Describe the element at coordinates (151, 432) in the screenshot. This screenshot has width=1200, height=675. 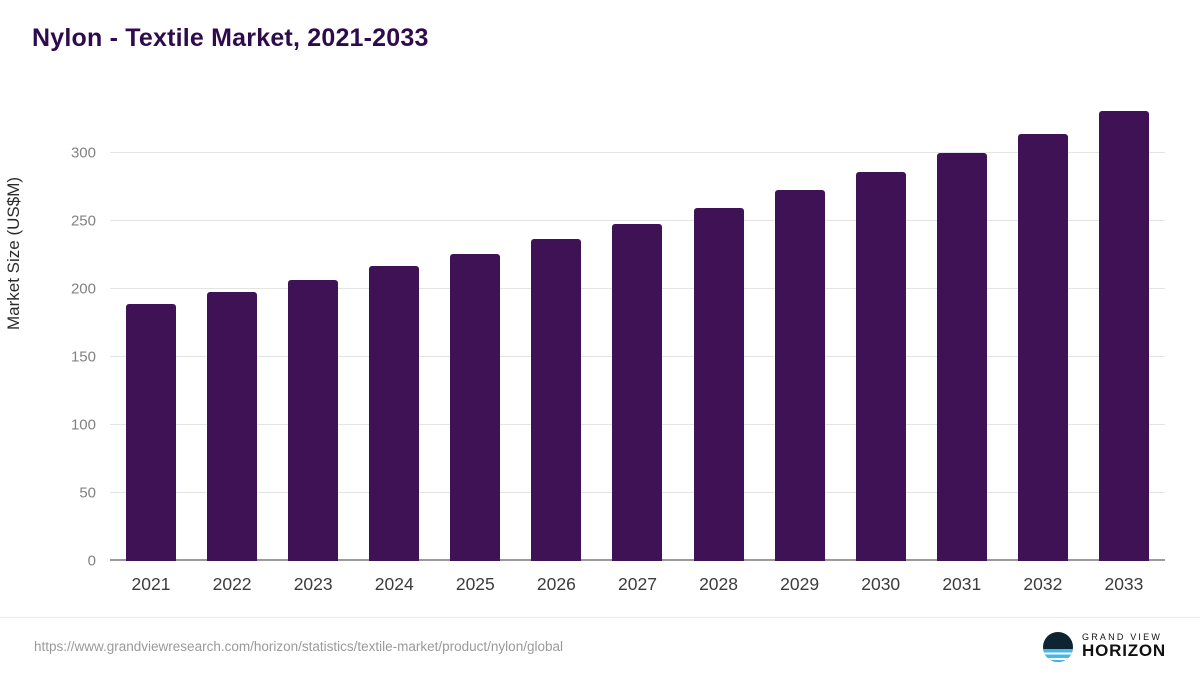
I see `bar-2021` at that location.